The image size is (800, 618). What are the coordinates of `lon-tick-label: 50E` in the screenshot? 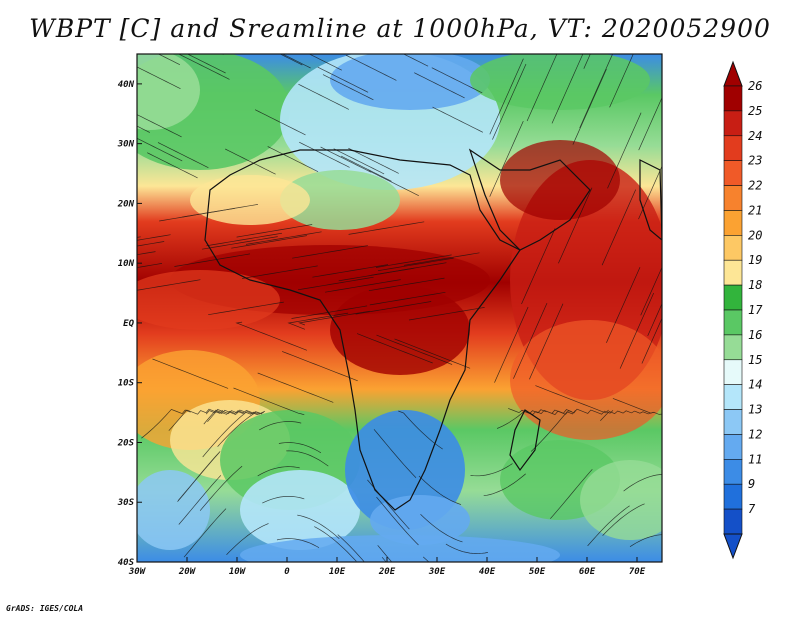 It's located at (537, 572).